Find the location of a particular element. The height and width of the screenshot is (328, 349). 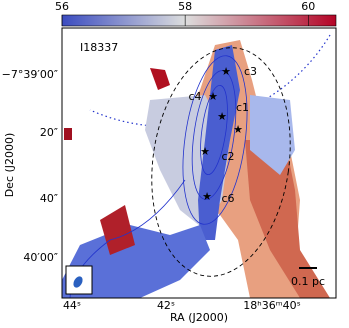

core-label: c3 is located at coordinates (250, 71).